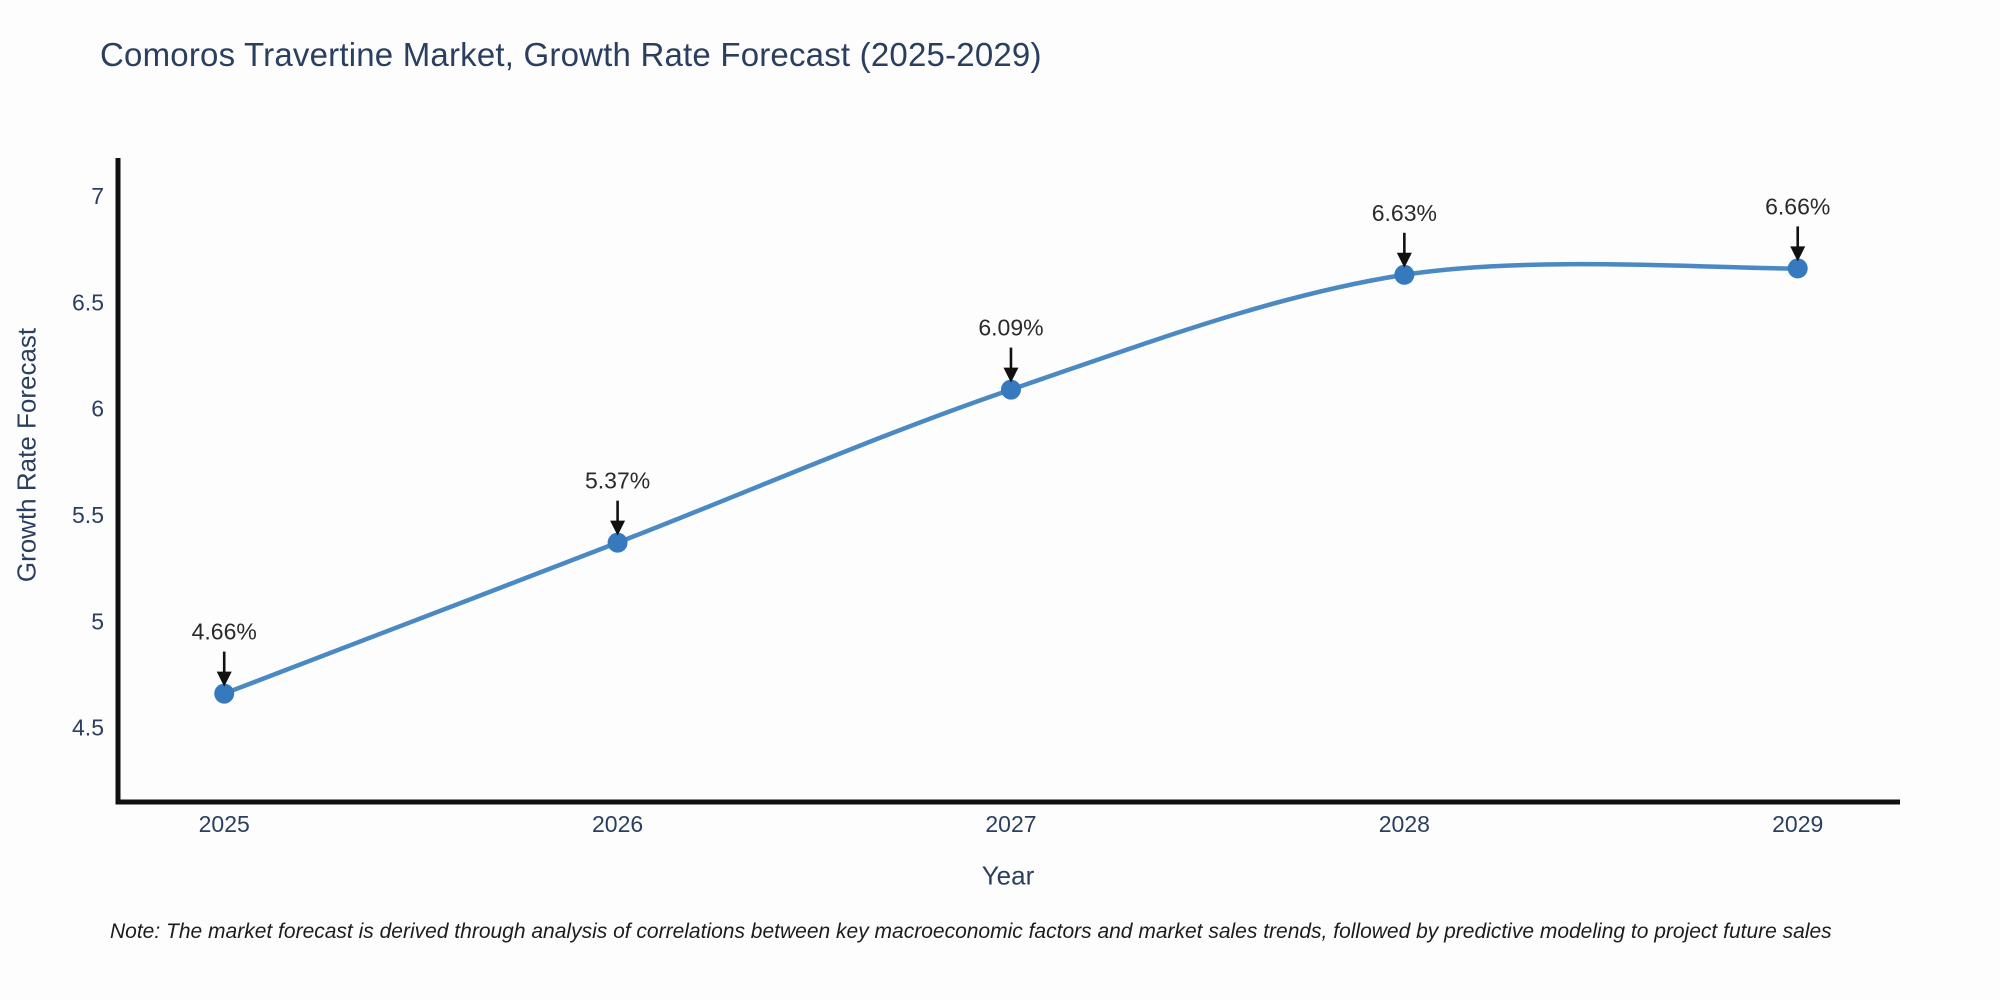  Describe the element at coordinates (97, 409) in the screenshot. I see `y-tick-label: 6` at that location.